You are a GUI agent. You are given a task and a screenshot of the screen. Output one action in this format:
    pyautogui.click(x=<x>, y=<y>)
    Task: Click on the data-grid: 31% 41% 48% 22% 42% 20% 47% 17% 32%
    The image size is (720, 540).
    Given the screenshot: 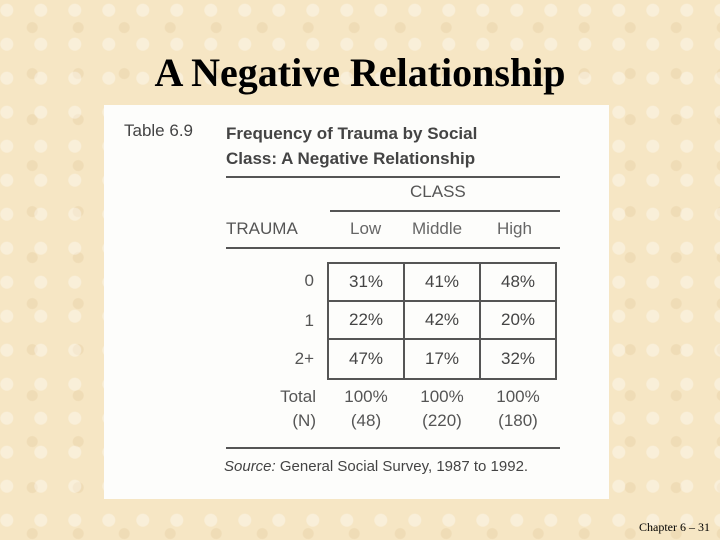 What is the action you would take?
    pyautogui.click(x=442, y=321)
    